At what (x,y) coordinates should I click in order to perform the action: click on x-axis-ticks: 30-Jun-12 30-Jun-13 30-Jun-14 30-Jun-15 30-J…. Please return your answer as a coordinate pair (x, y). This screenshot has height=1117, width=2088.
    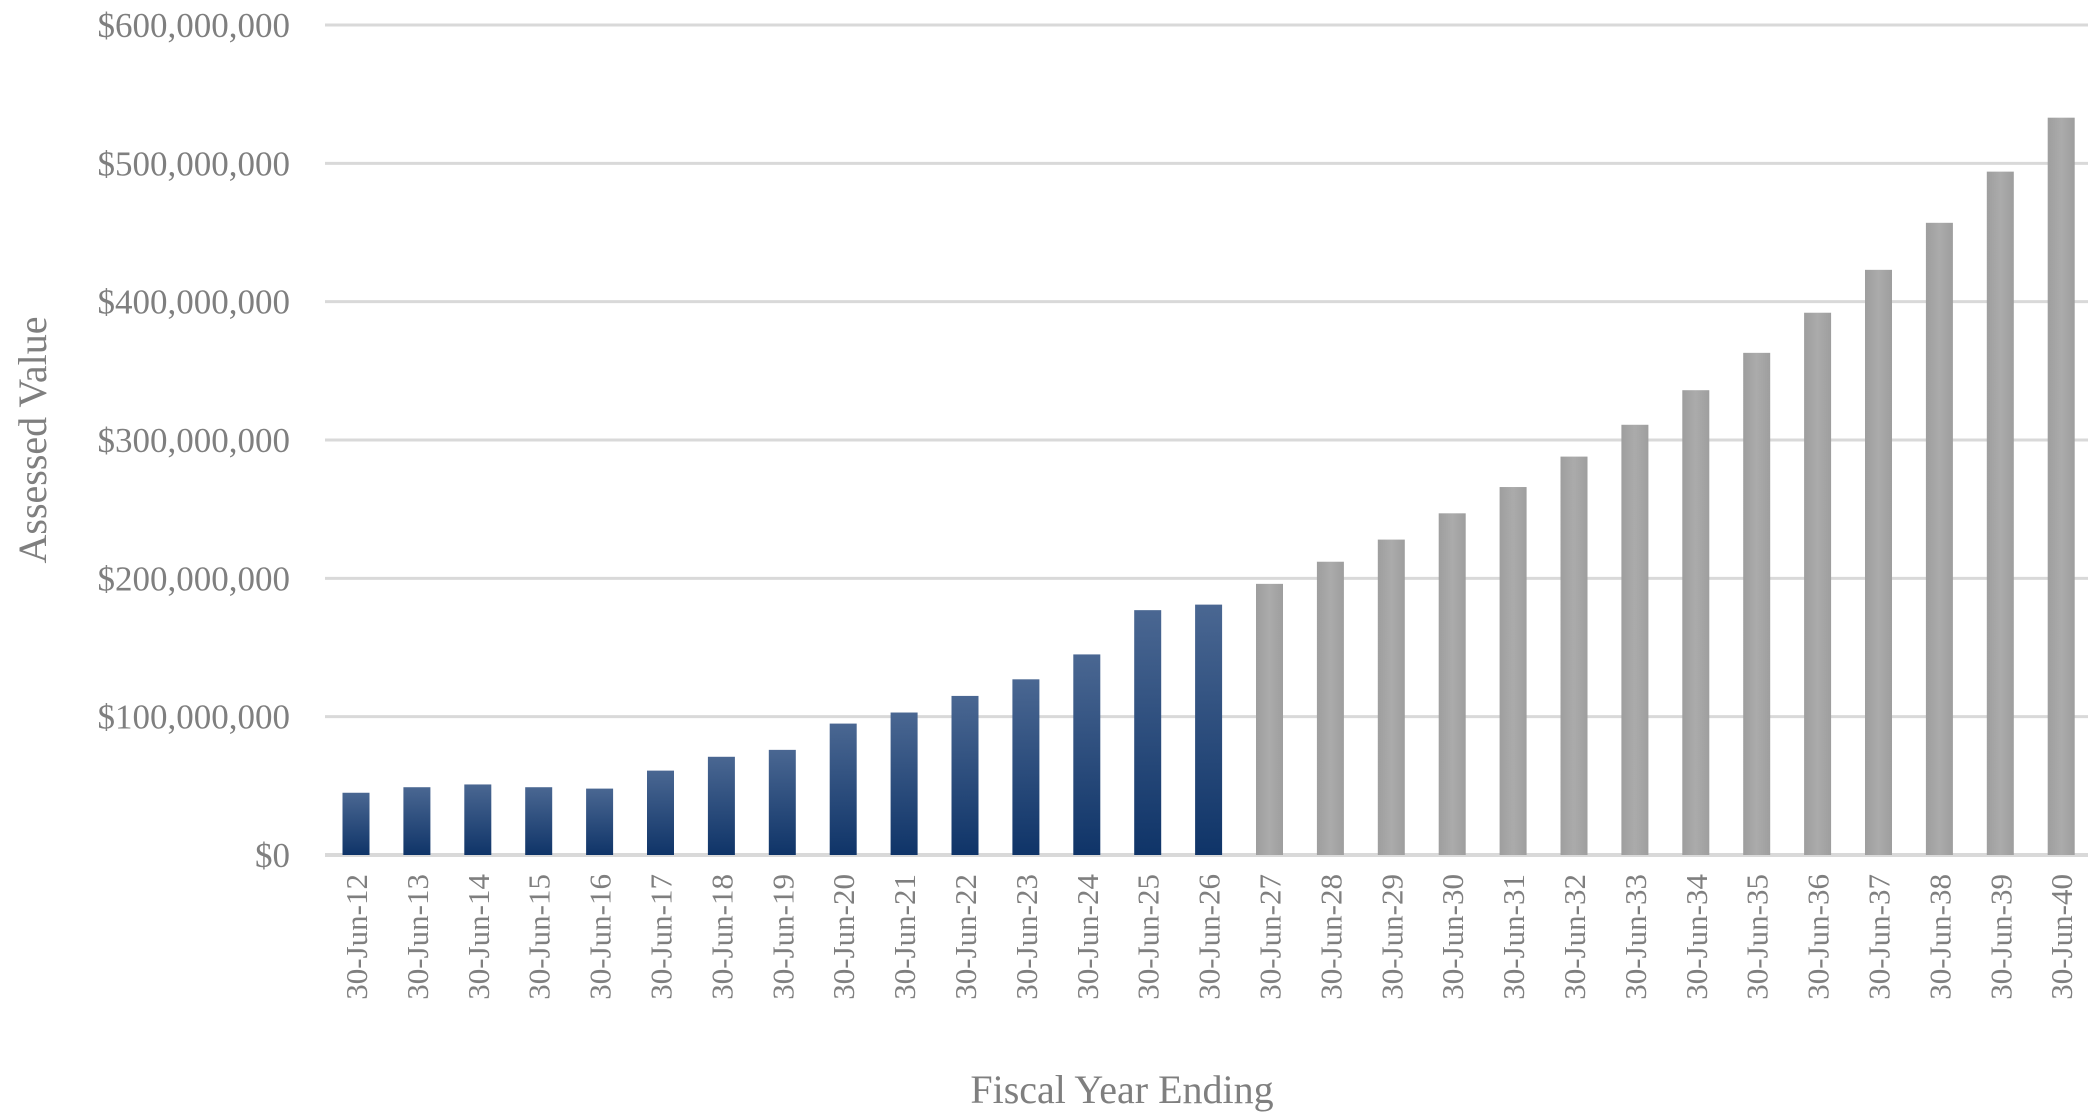
    Looking at the image, I should click on (1209, 937).